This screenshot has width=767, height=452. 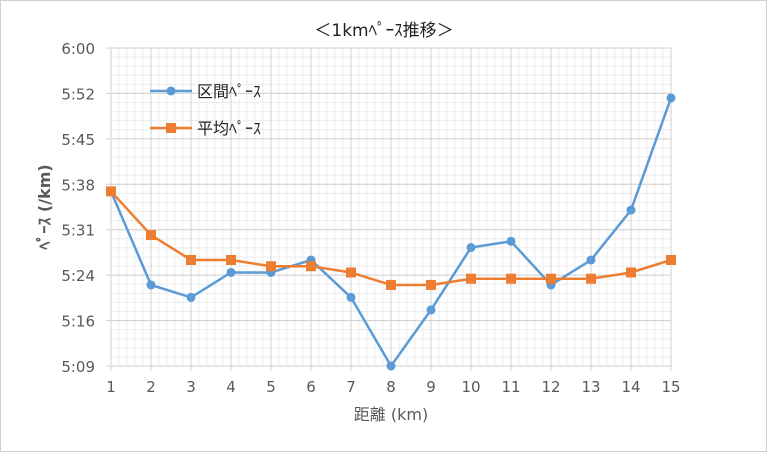 What do you see at coordinates (78, 140) in the screenshot?
I see `y-tick-label: 5:45` at bounding box center [78, 140].